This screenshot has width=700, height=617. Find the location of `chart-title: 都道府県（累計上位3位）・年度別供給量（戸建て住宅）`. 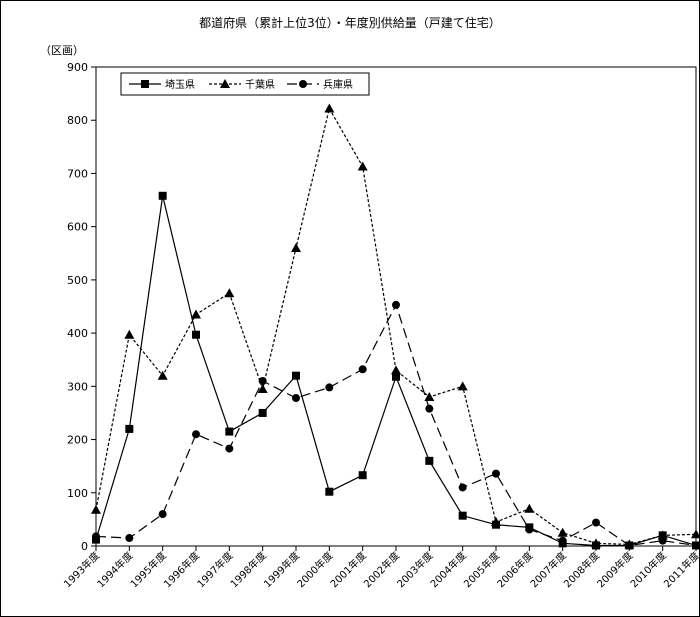

chart-title: 都道府県（累計上位3位）・年度別供給量（戸建て住宅） is located at coordinates (350, 23).